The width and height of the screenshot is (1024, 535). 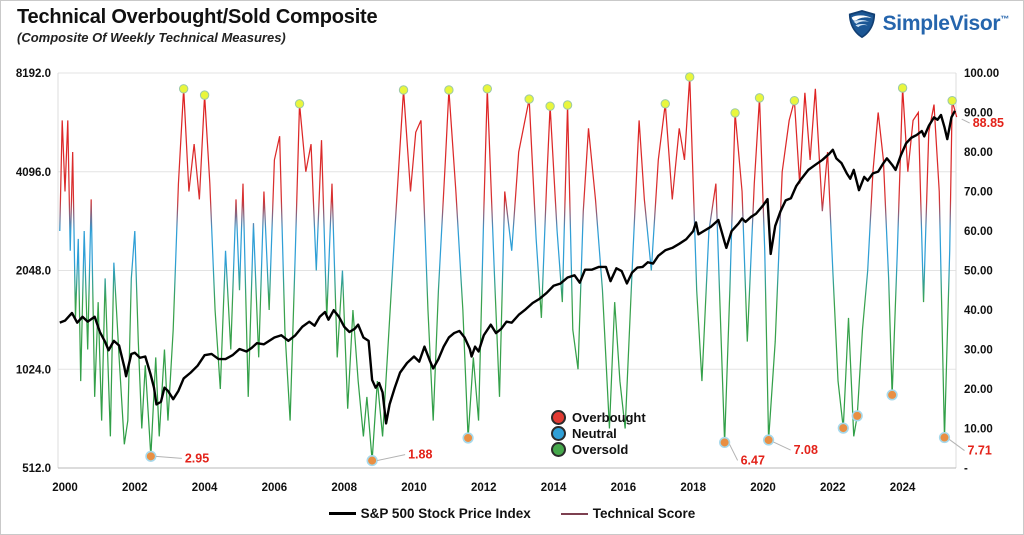 I want to click on score-legend: Overbought Neutral Oversold, so click(x=598, y=433).